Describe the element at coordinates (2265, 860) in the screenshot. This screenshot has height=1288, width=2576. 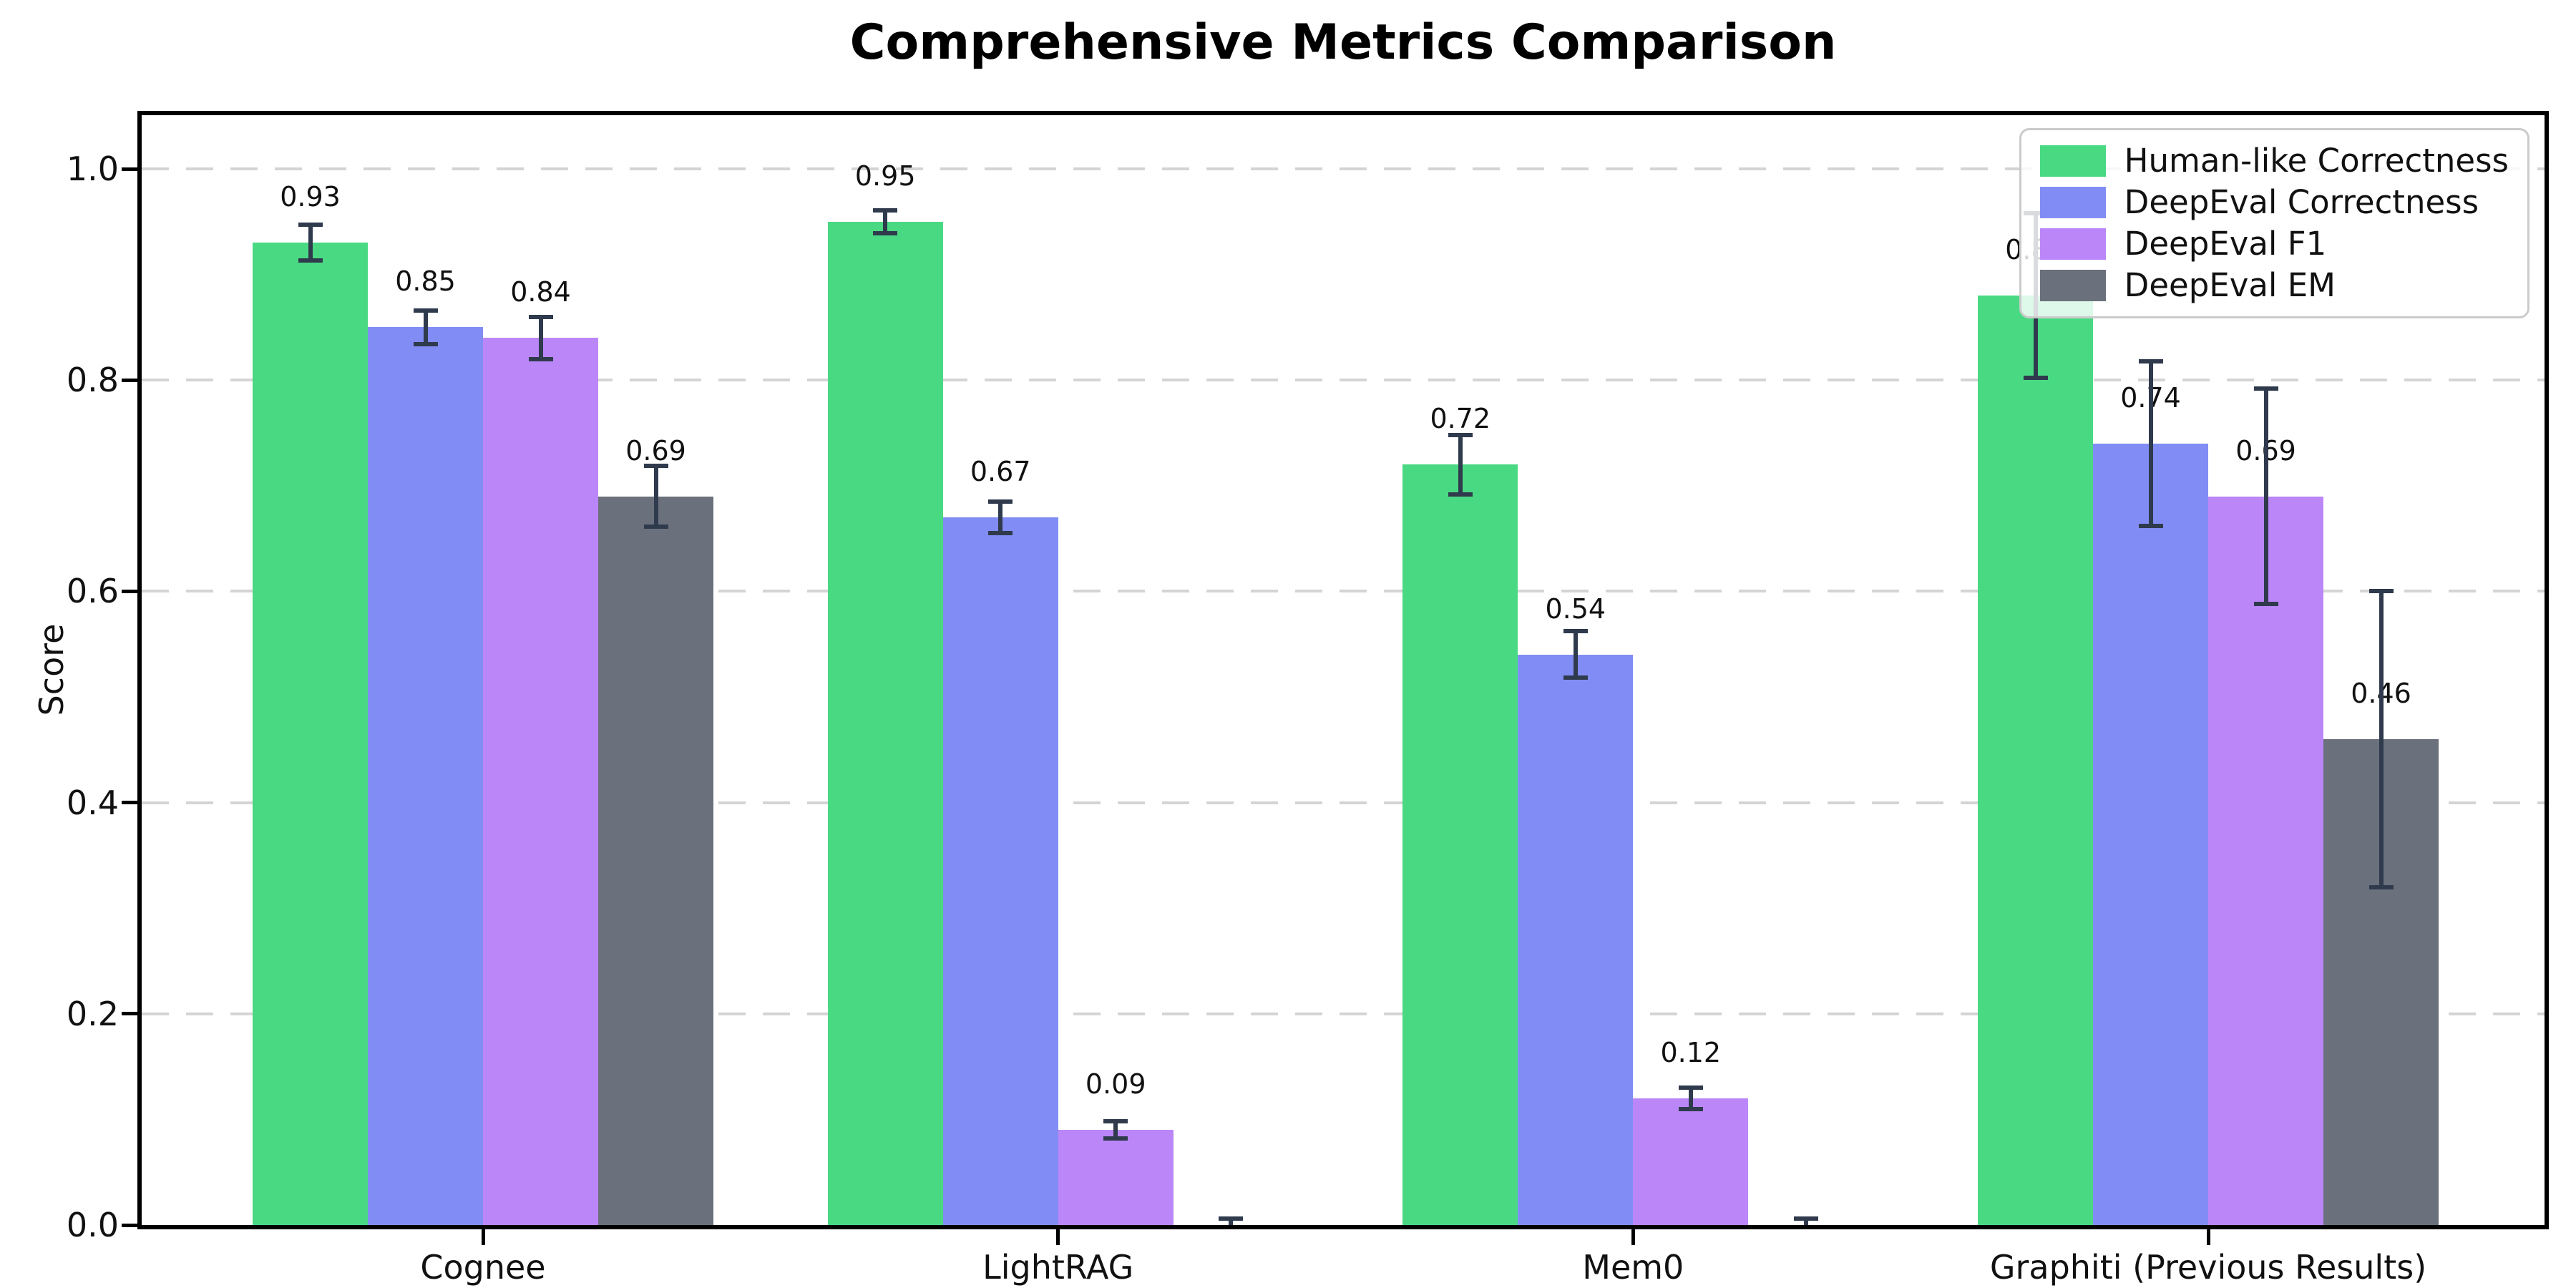
I see `bar-Graphiti (Previous Results)-DeepEval F1` at that location.